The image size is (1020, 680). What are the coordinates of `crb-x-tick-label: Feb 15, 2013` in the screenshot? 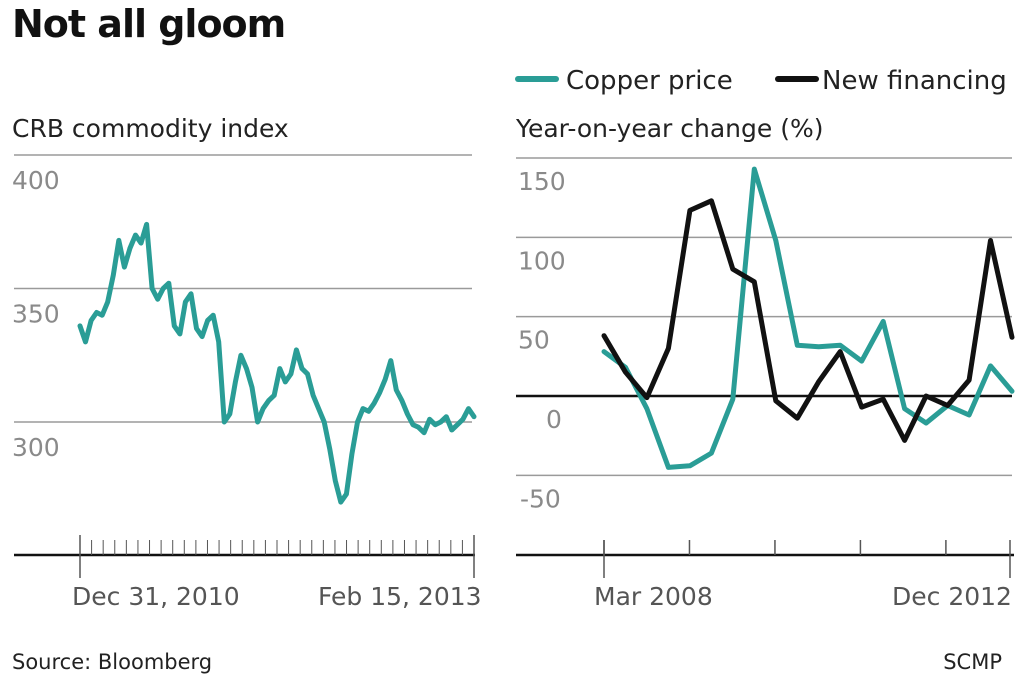 It's located at (400, 596).